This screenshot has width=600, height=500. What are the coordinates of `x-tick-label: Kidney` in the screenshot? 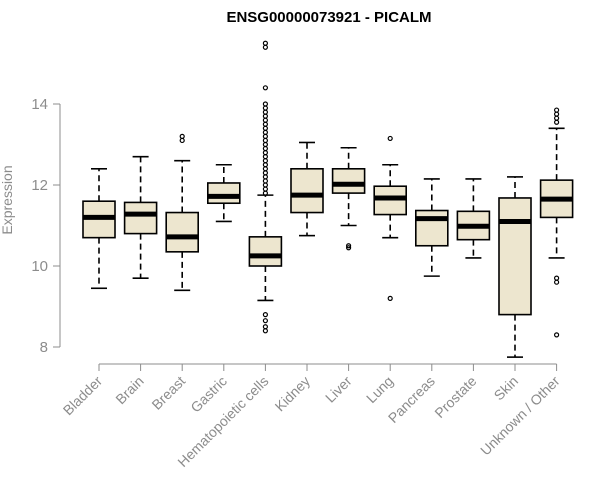 It's located at (293, 394).